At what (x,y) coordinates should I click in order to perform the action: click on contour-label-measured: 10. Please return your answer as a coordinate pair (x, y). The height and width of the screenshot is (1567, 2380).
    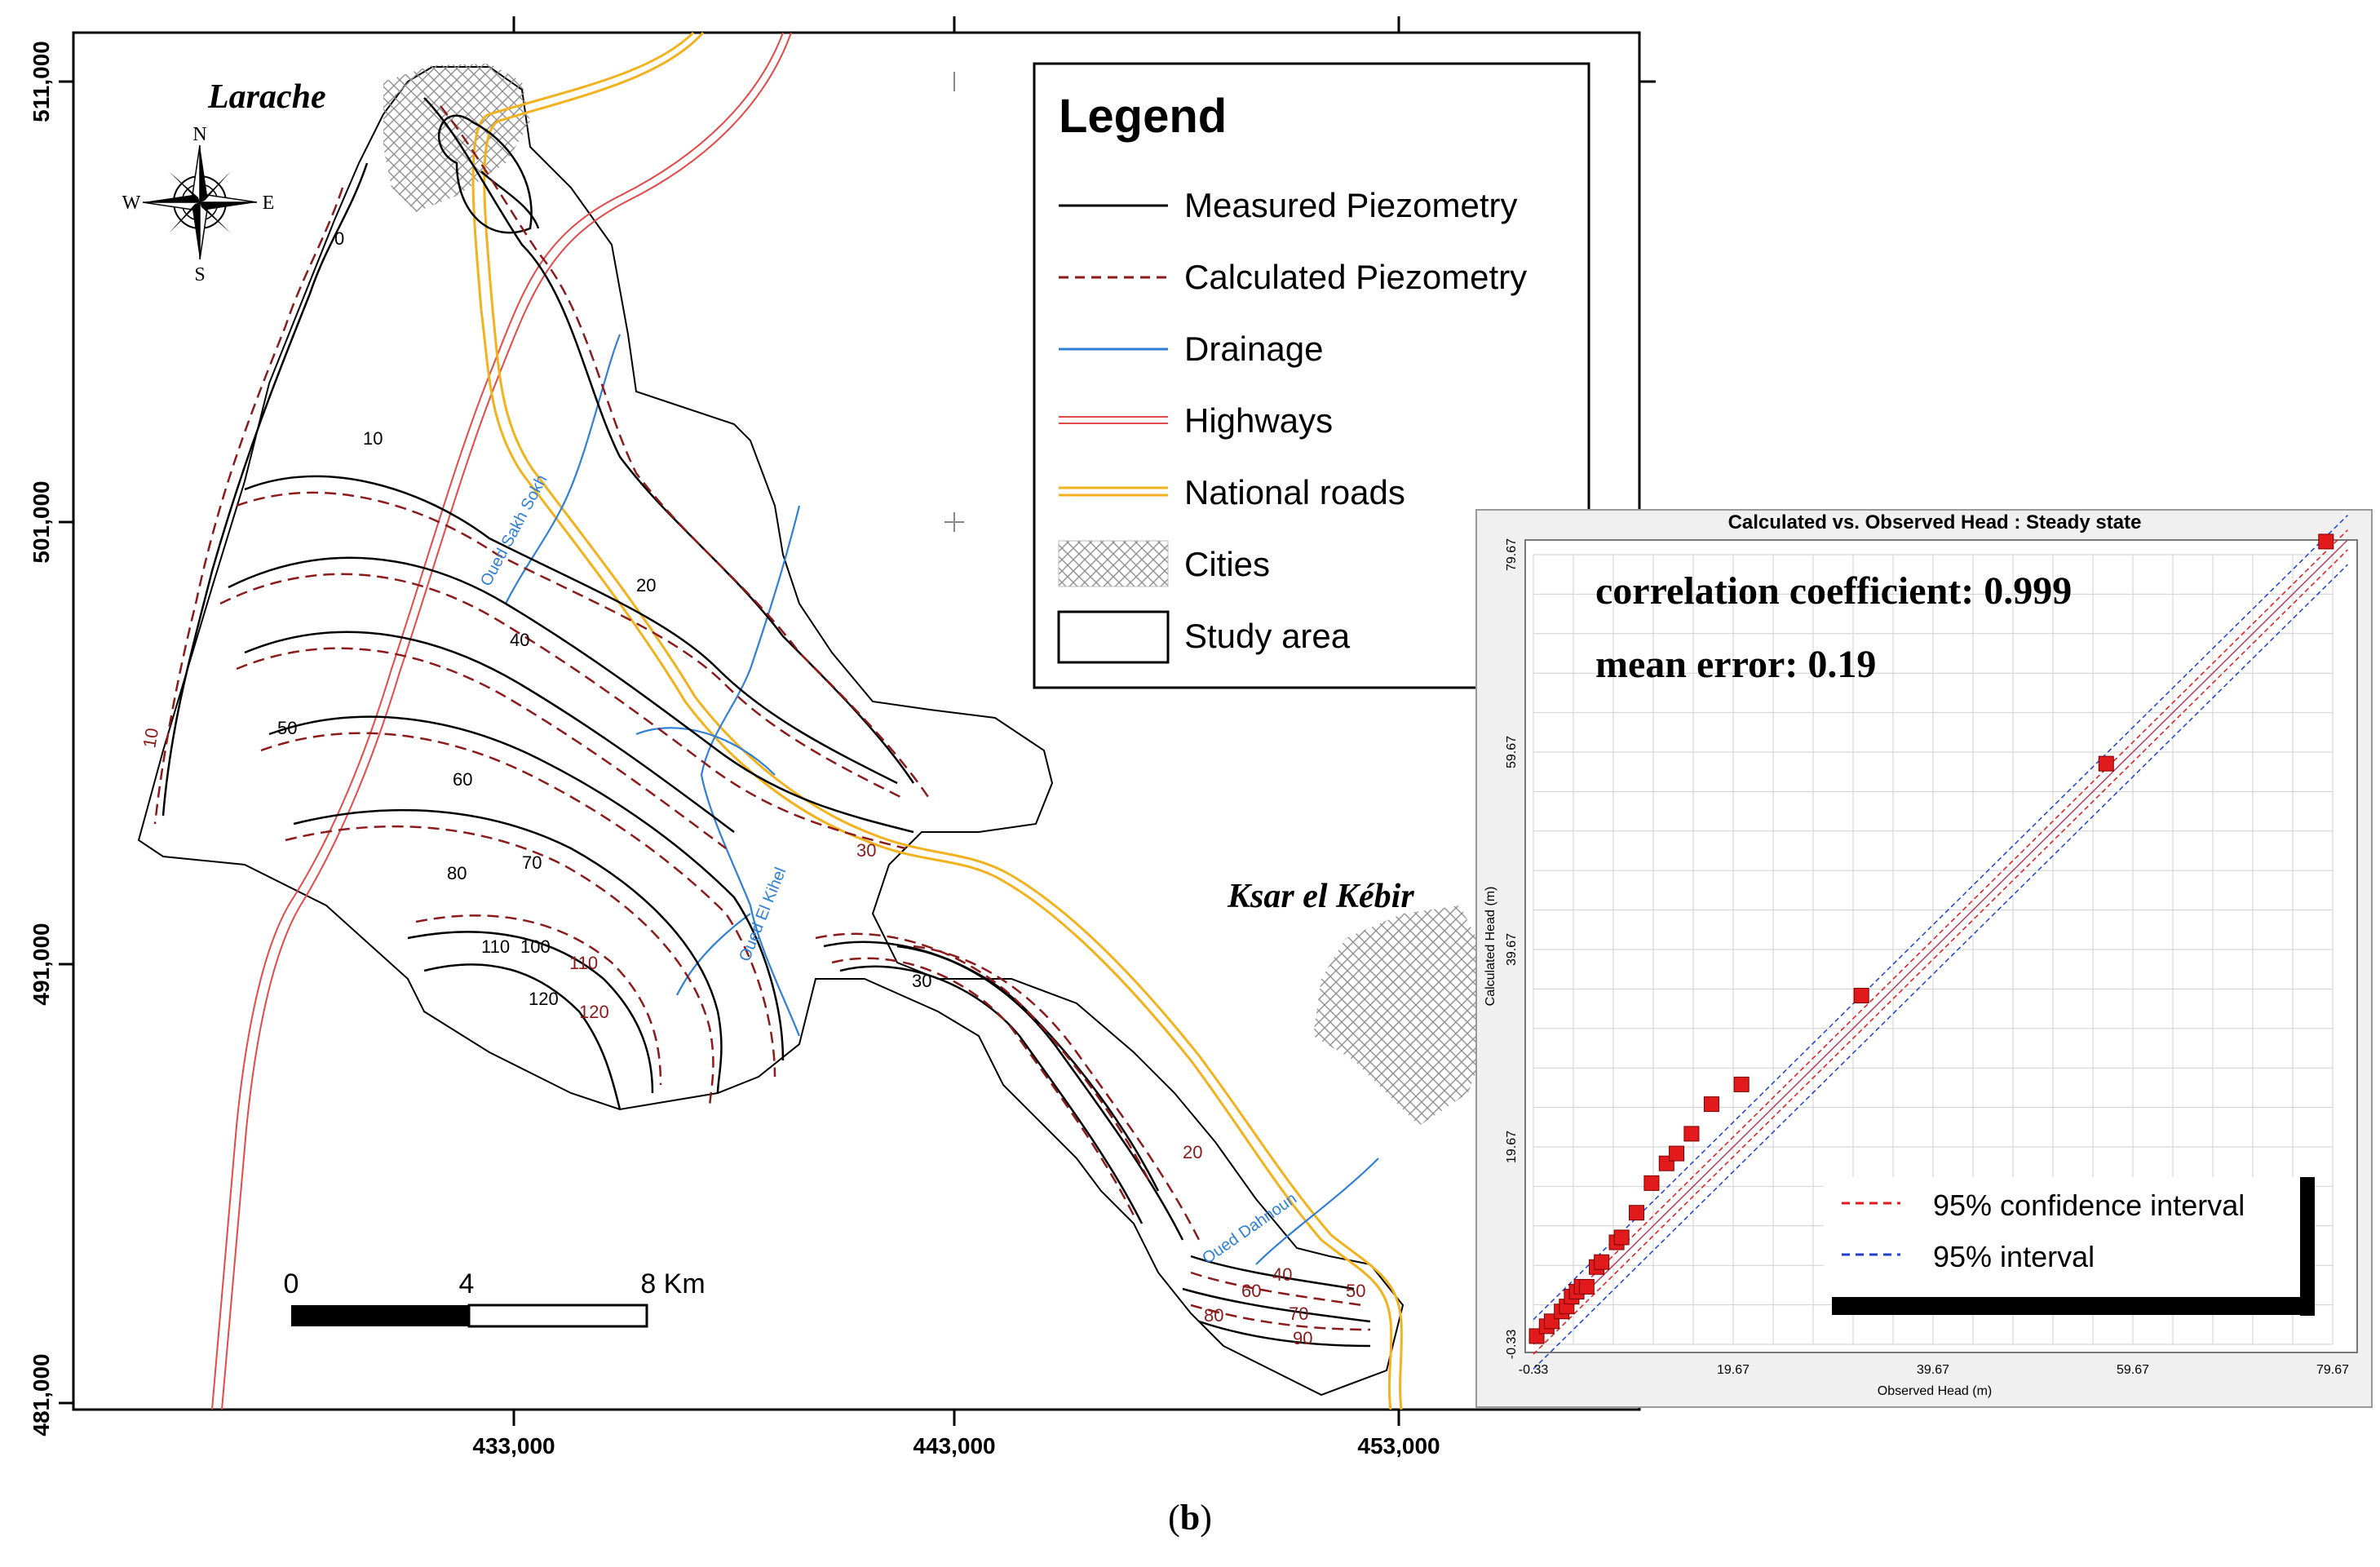
    Looking at the image, I should click on (373, 439).